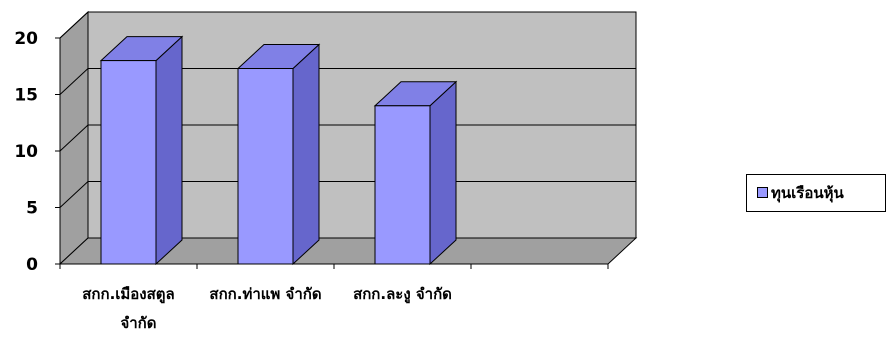 This screenshot has width=889, height=340. Describe the element at coordinates (402, 294) in the screenshot. I see `x-category-label: สกก.ละงู จำกัด` at that location.